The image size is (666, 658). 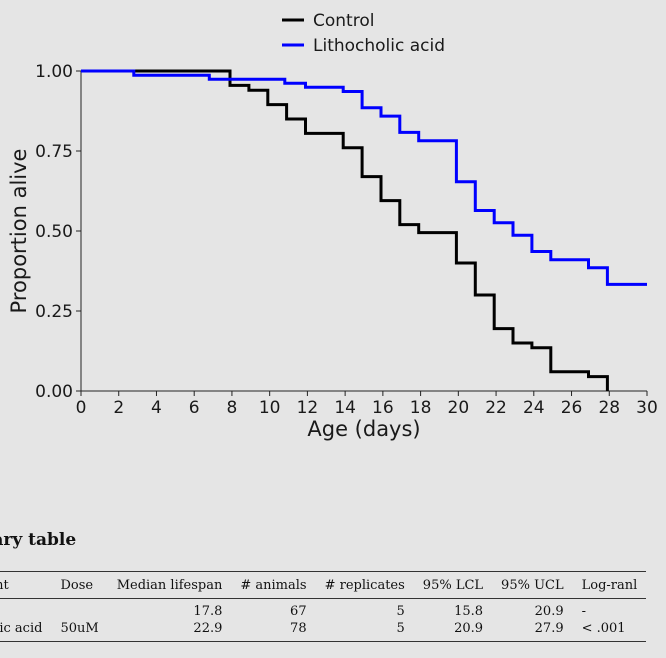 I want to click on x-tick-label: 30, so click(x=647, y=408).